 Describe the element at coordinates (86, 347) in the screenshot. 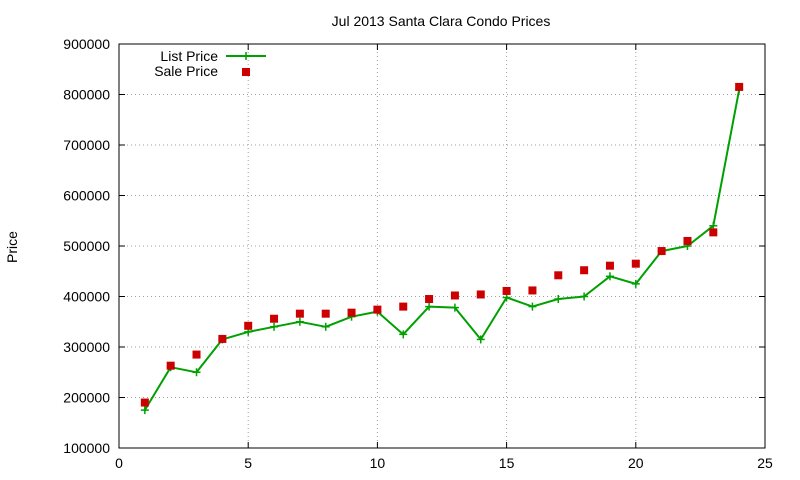

I see `y-tick-label: 300000` at that location.